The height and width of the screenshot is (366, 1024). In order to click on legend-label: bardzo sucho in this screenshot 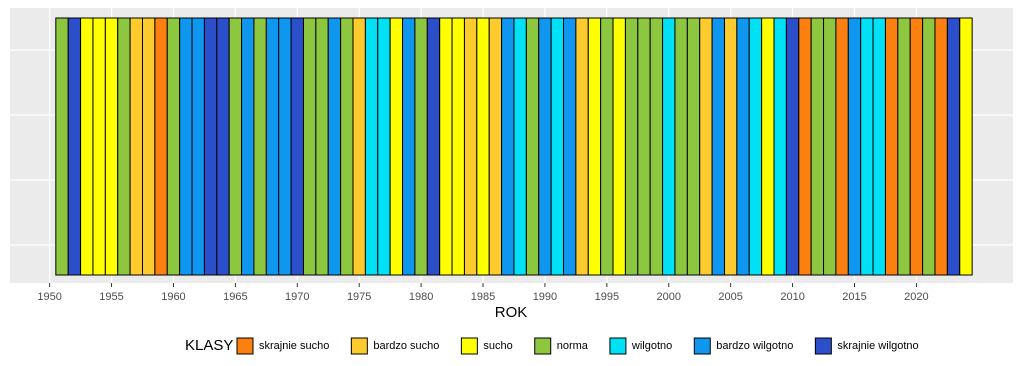, I will do `click(406, 346)`.